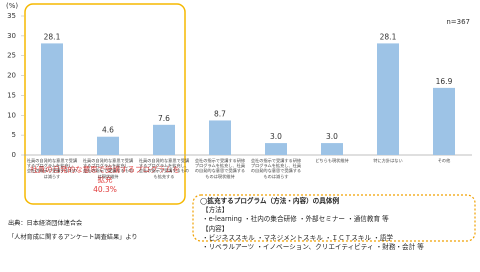  Describe the element at coordinates (444, 160) in the screenshot. I see `x-tick-label: その他` at that location.